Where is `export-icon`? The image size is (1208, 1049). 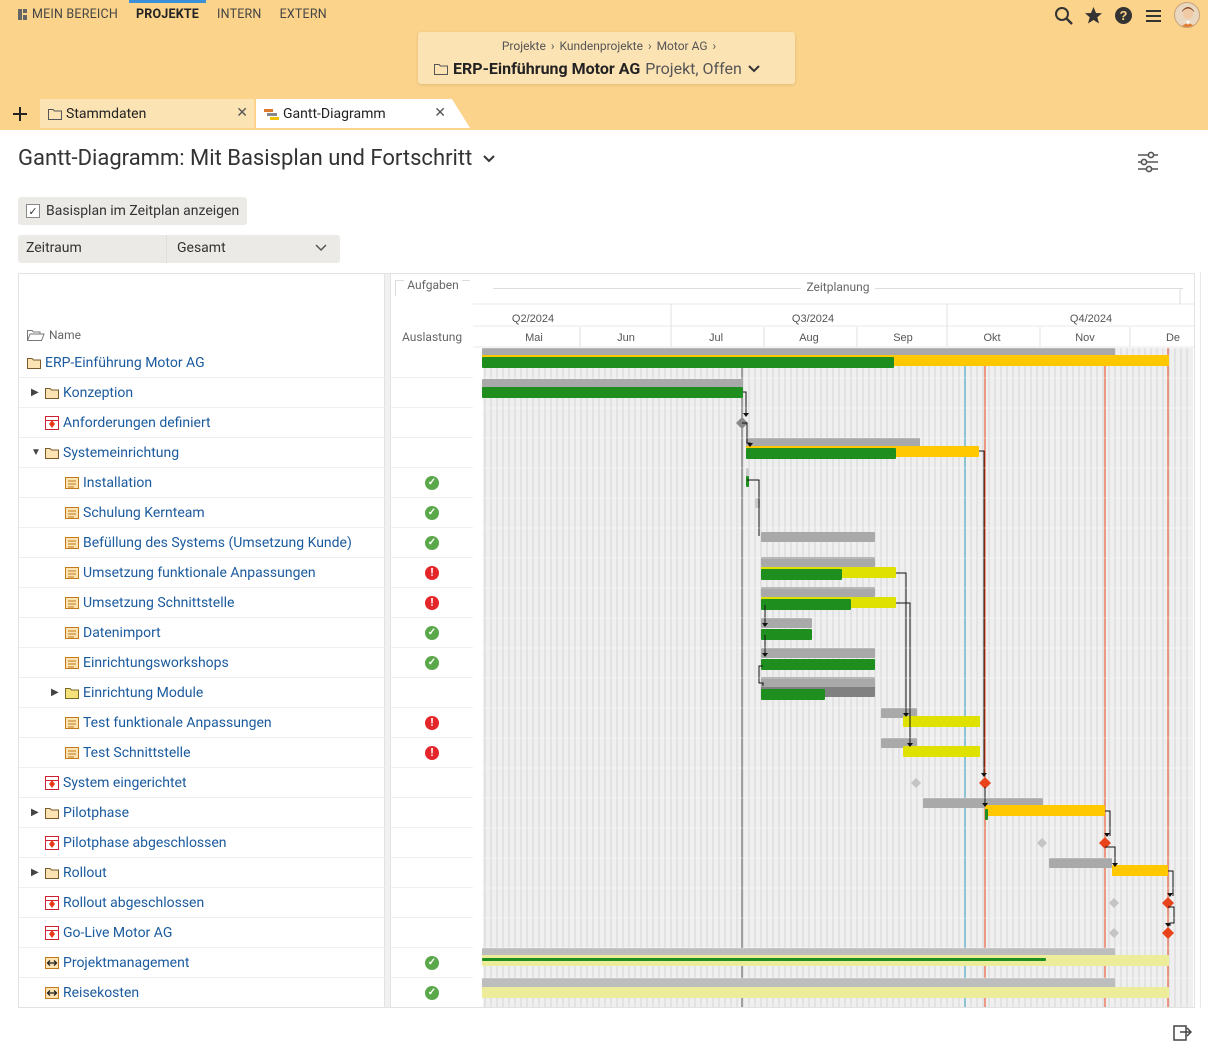 export-icon is located at coordinates (1182, 1032).